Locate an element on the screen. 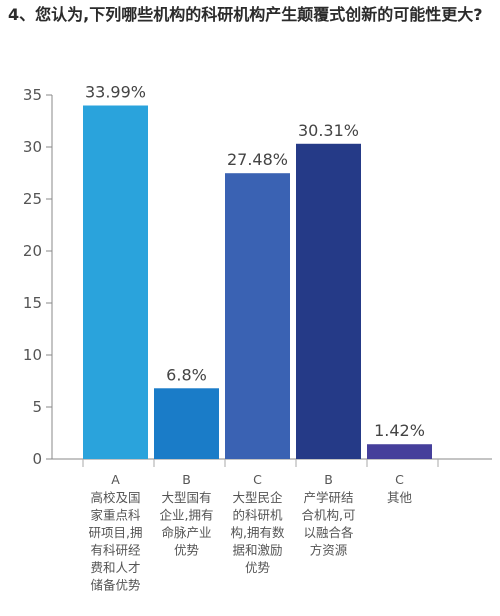  chart-title: 4、您认为,下列哪些机构的科研机构产生颠覆式创新的可能性更大? is located at coordinates (245, 14).